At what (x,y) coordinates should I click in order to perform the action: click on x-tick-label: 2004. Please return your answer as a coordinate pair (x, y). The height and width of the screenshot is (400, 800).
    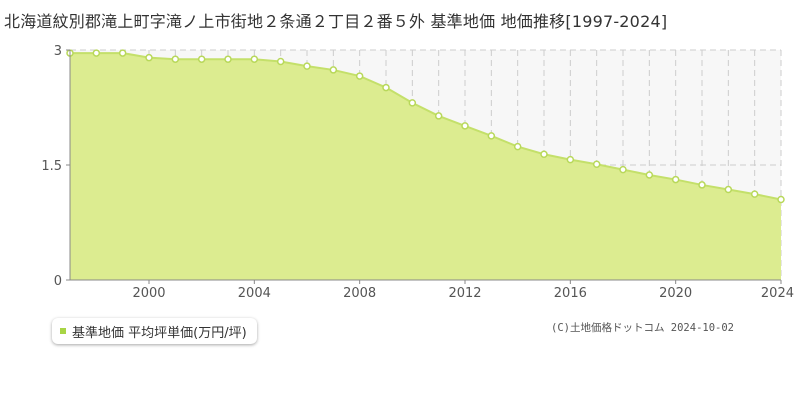
    Looking at the image, I should click on (254, 293).